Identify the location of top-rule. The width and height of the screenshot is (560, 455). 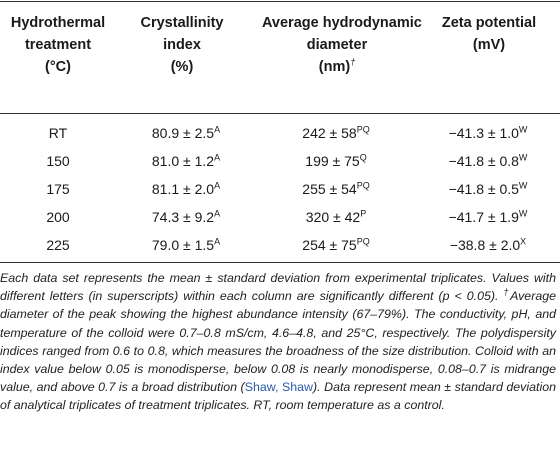
(280, 1).